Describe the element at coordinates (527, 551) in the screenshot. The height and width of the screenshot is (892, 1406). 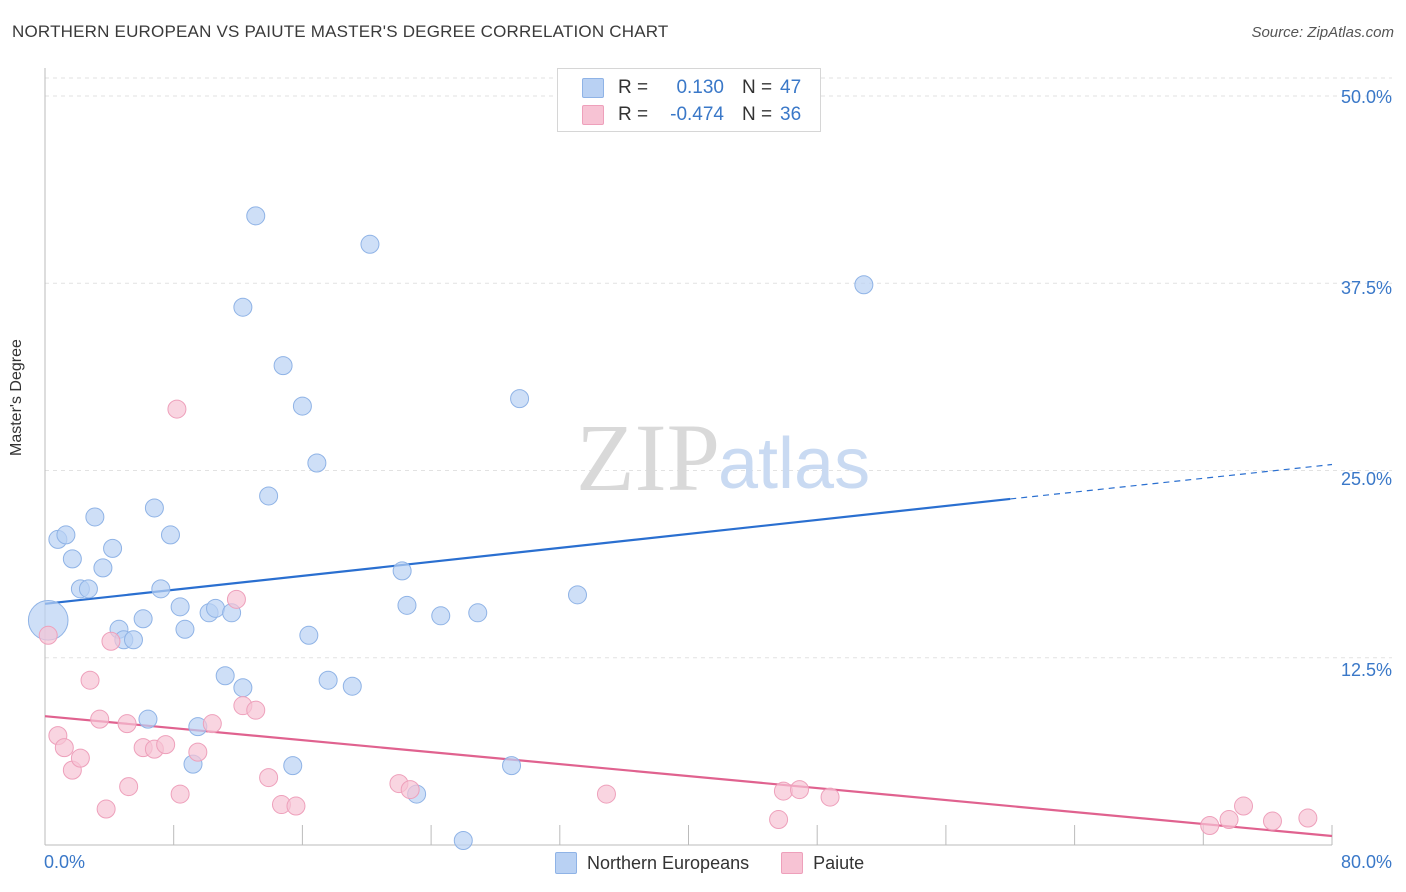
I see `trend-line-northern-europeans` at that location.